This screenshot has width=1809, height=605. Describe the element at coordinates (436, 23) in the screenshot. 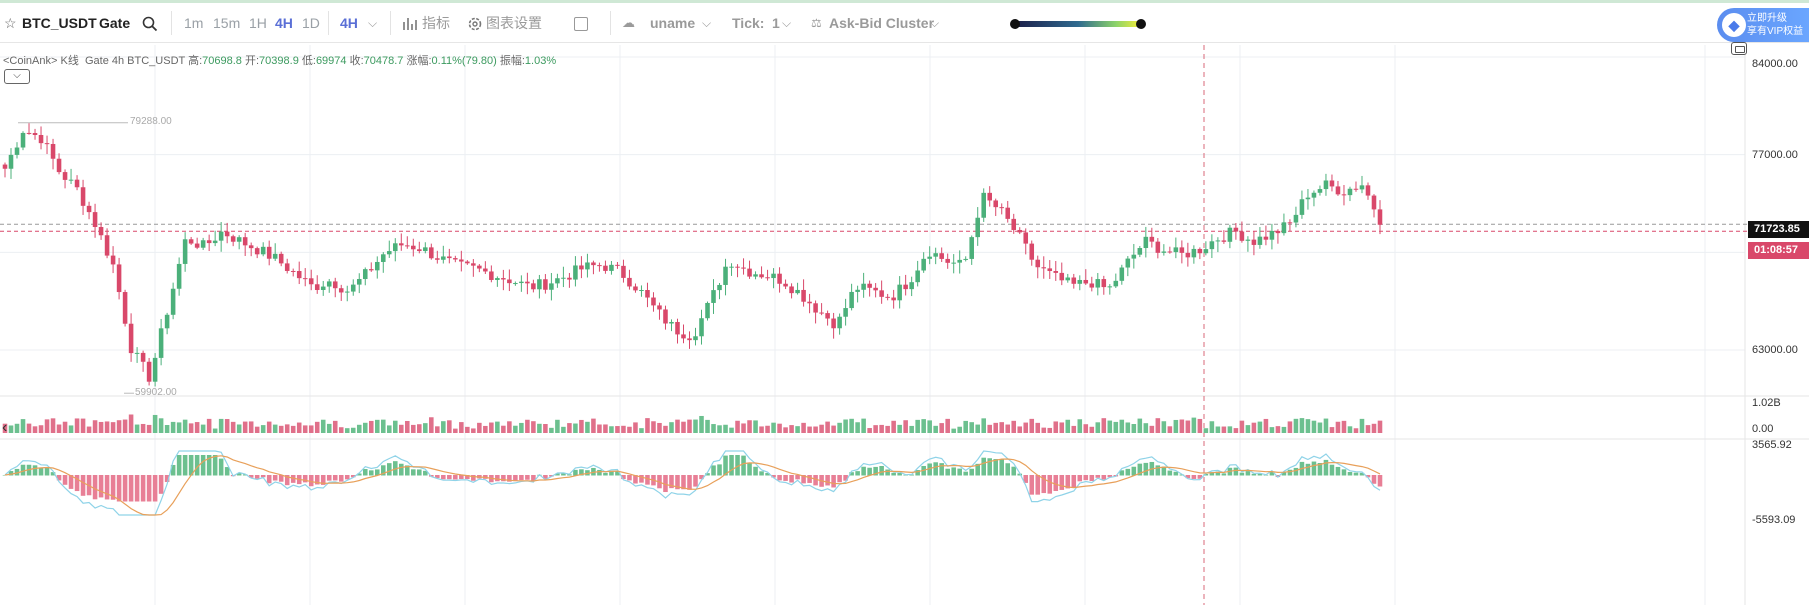

I see `indicators-button: 指标` at that location.